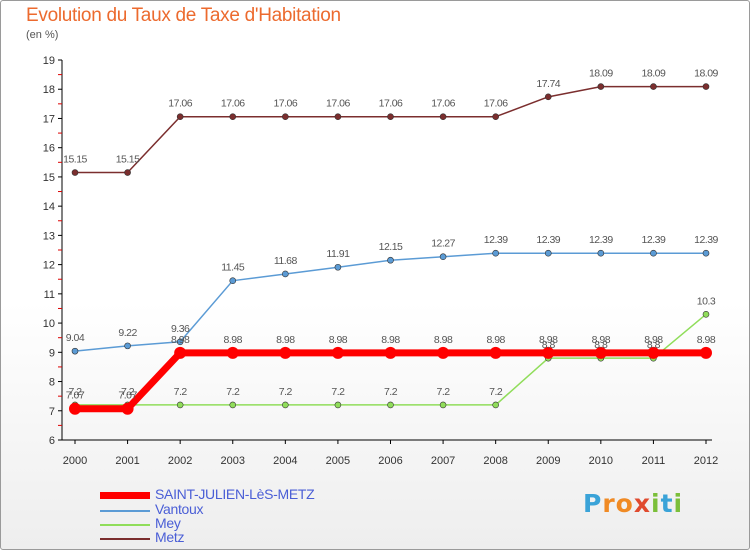 Image resolution: width=750 pixels, height=550 pixels. I want to click on y-tick-label: 11, so click(49, 295).